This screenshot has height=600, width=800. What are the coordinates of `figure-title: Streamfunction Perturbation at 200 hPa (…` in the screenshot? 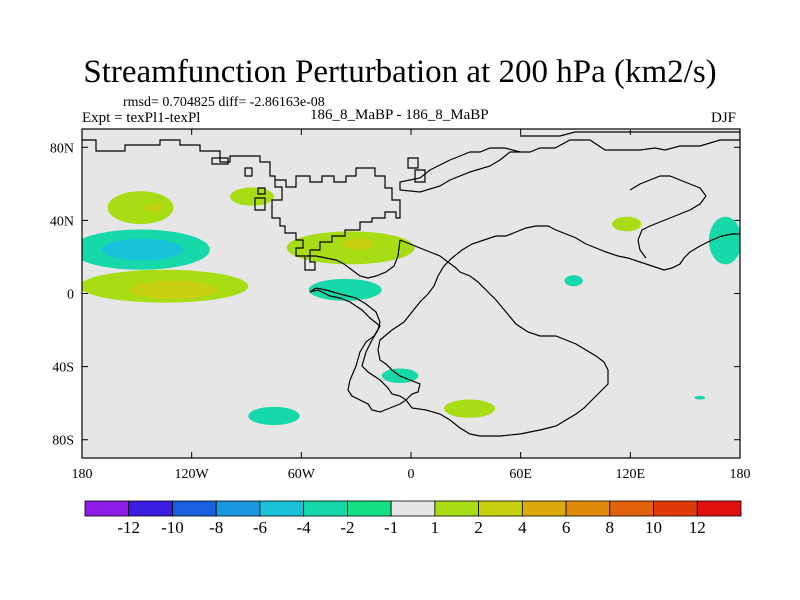 It's located at (400, 72).